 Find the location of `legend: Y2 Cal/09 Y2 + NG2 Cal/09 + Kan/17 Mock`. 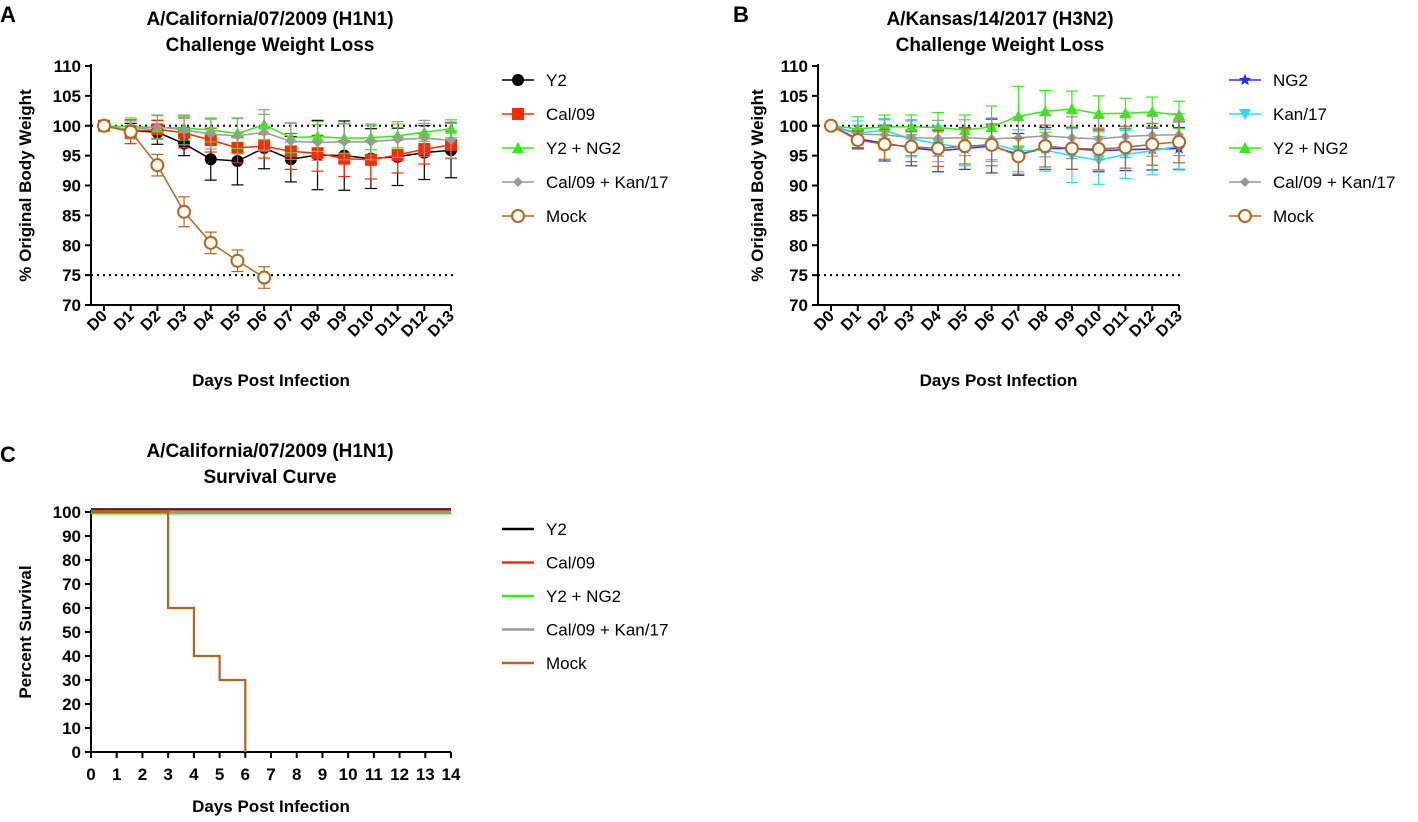

legend: Y2 Cal/09 Y2 + NG2 Cal/09 + Kan/17 Mock is located at coordinates (585, 148).